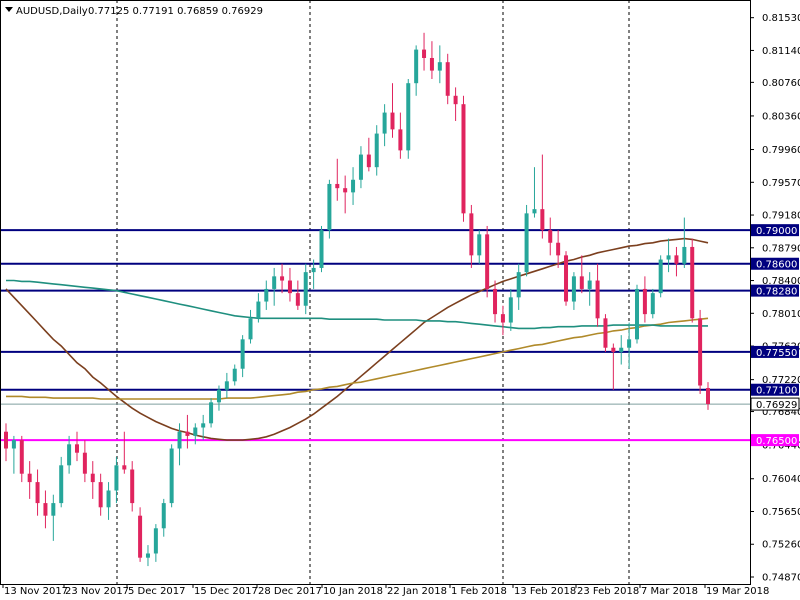  I want to click on price-tick-label: 0.81140, so click(781, 51).